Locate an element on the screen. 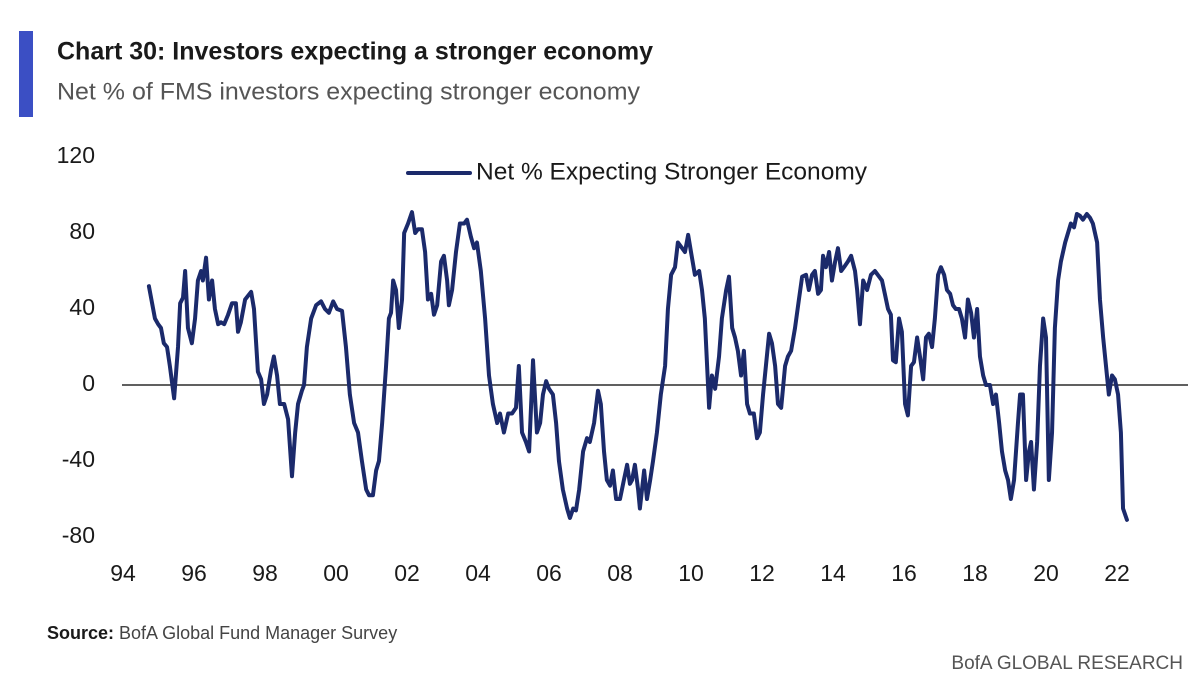  x-tick-label: 16 is located at coordinates (904, 573).